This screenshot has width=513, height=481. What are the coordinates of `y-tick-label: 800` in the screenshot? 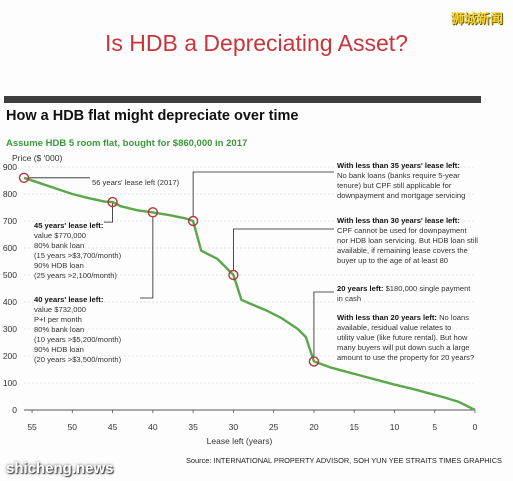 It's located at (10, 194).